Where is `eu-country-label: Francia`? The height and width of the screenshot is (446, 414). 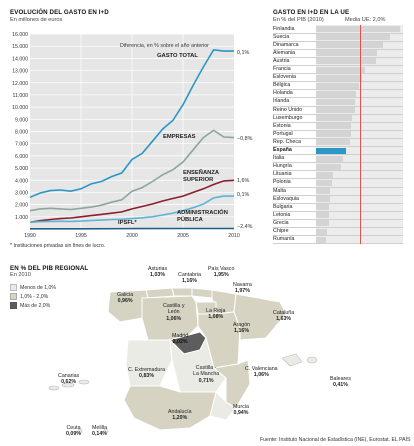 eu-country-label: Francia is located at coordinates (282, 69).